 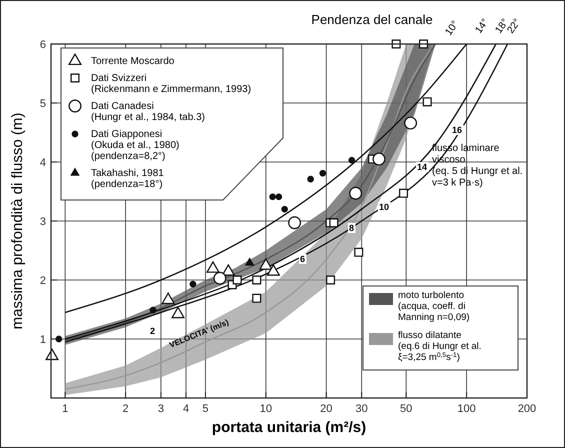 I want to click on annotation: 2, so click(x=153, y=331).